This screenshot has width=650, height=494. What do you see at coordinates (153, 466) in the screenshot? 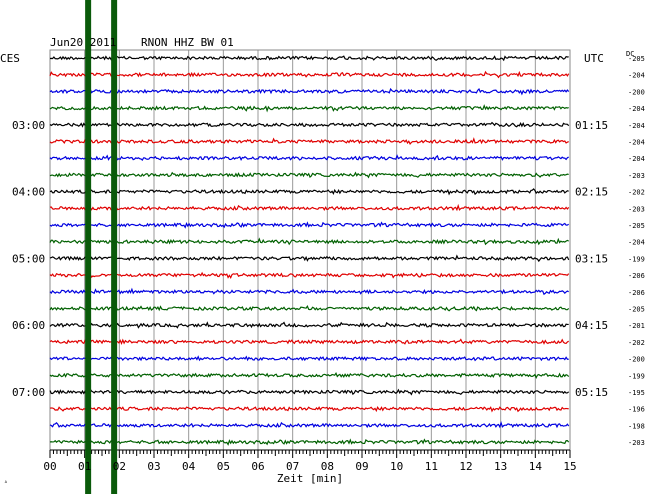
I see `x-tick-label: 03` at bounding box center [153, 466].